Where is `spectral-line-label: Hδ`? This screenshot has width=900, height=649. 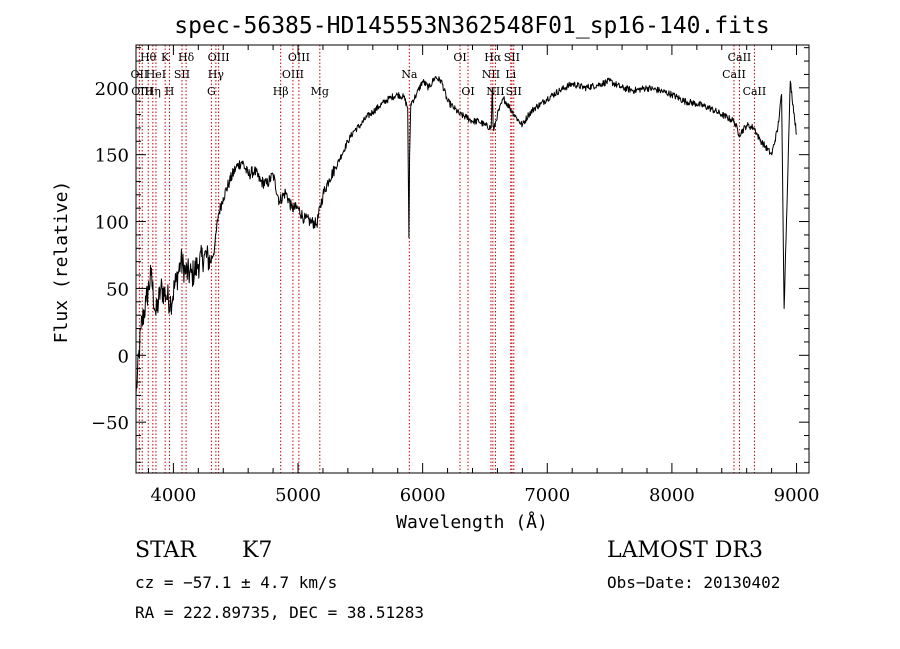 spectral-line-label: Hδ is located at coordinates (186, 57).